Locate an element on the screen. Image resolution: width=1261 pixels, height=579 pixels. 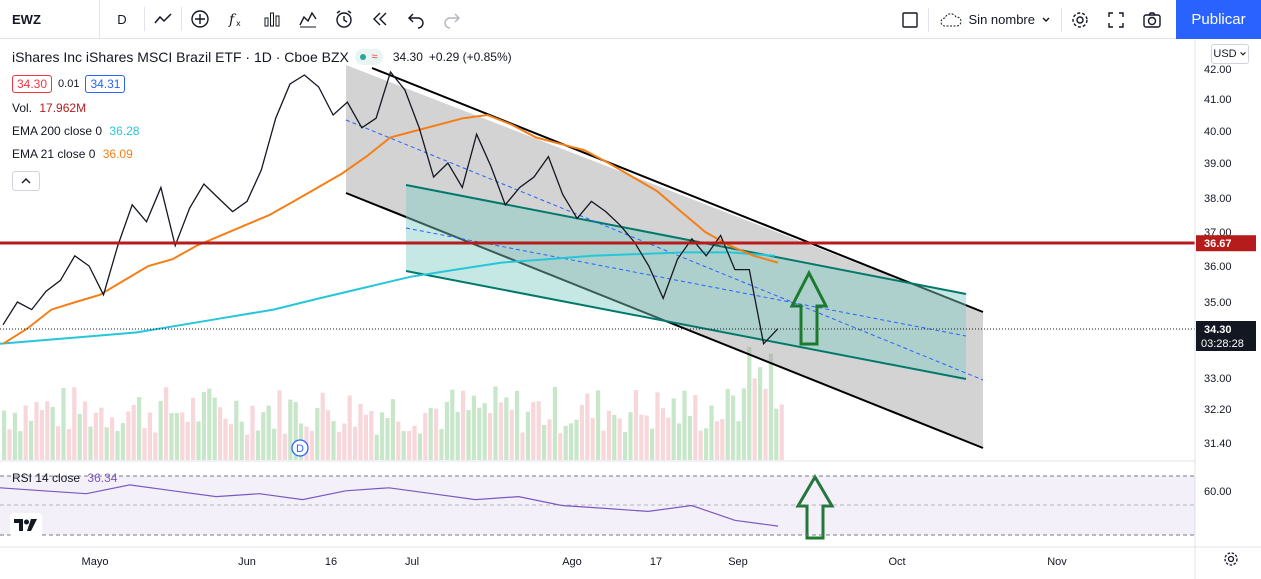
dividend-marker is located at coordinates (300, 448).